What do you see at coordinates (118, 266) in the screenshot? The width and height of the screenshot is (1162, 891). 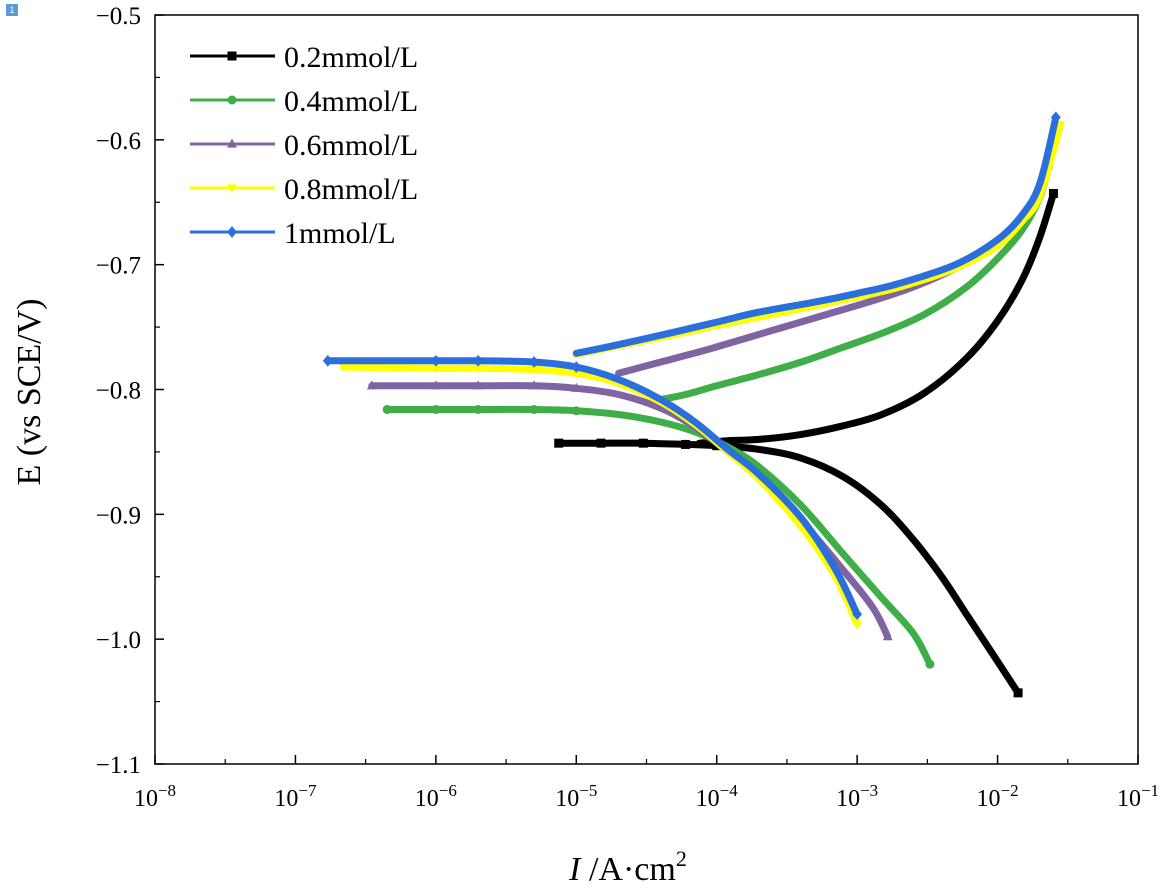 I see `y-tick-label: −0.7` at bounding box center [118, 266].